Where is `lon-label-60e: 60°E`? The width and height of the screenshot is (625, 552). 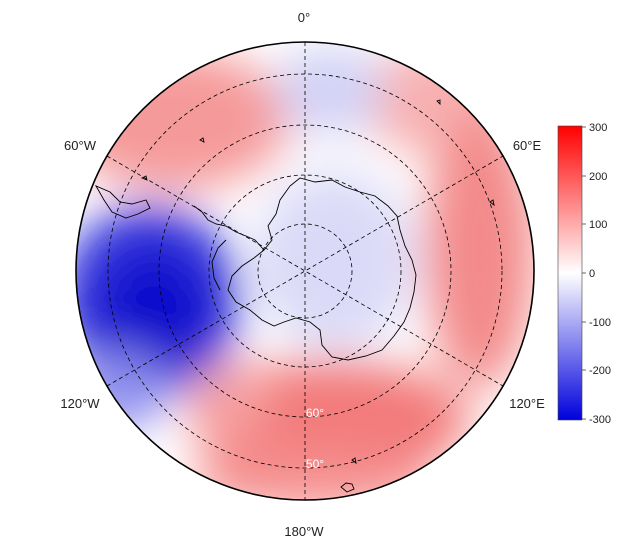 lon-label-60e: 60°E is located at coordinates (527, 145).